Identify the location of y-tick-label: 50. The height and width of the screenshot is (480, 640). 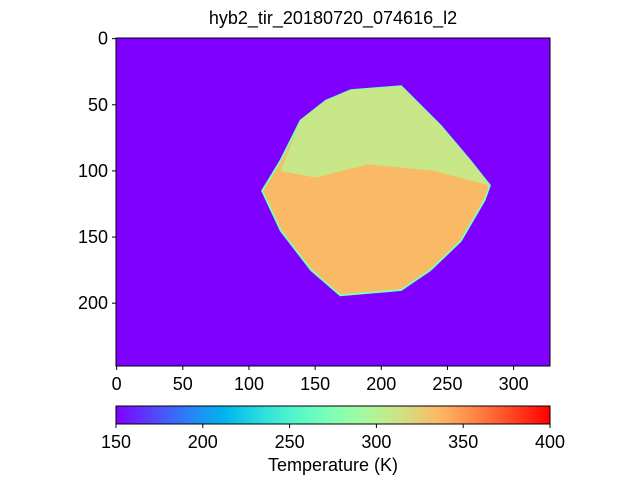
(98, 105).